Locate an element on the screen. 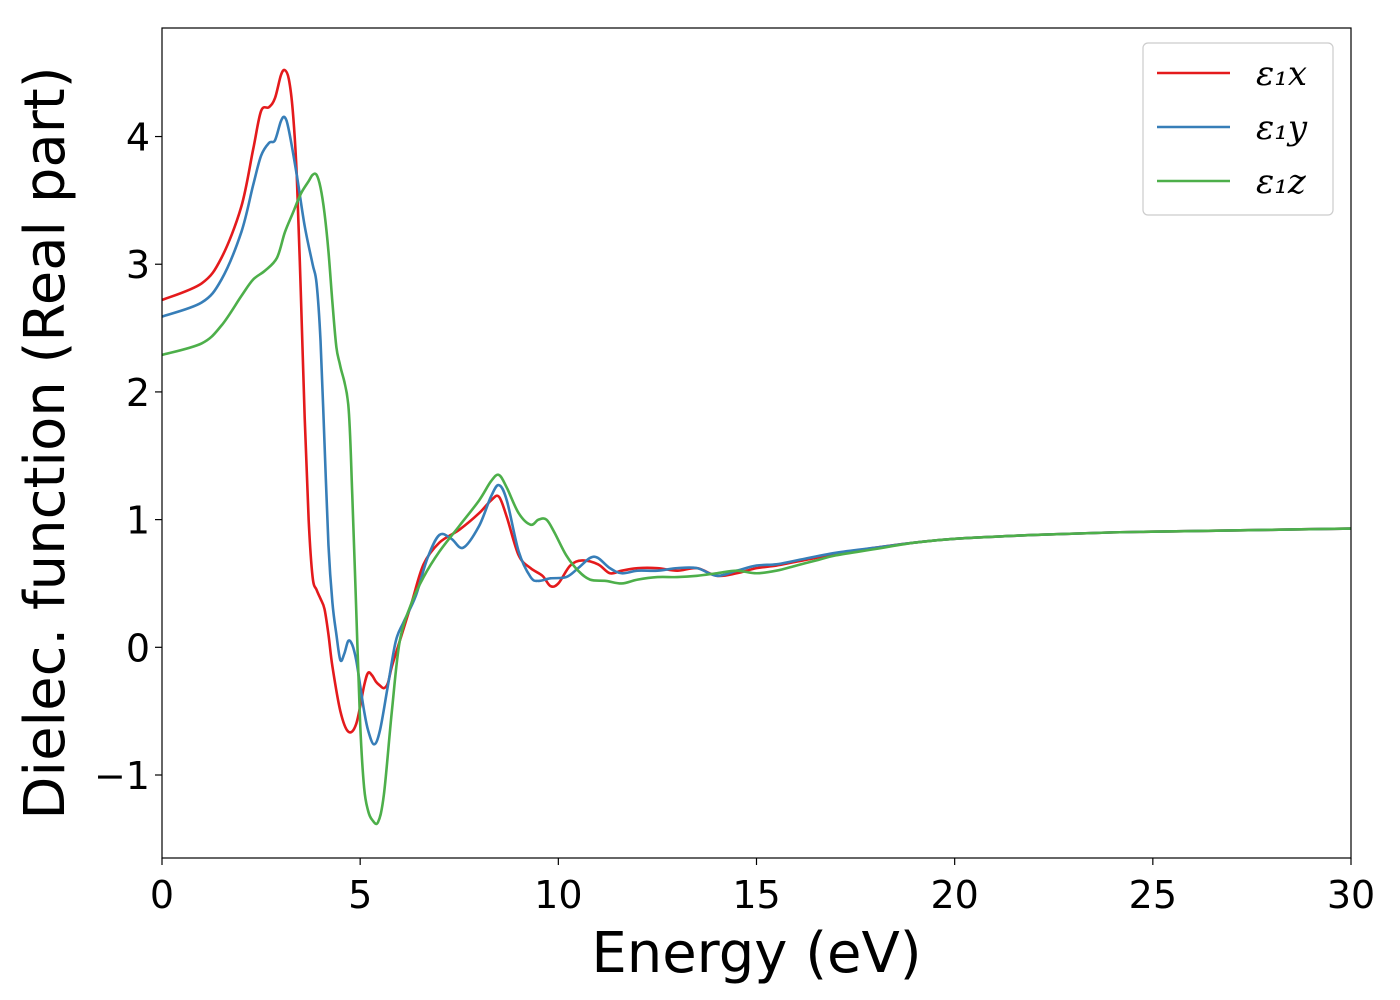  legend: ε₁x ε₁y ε₁z is located at coordinates (1238, 129).